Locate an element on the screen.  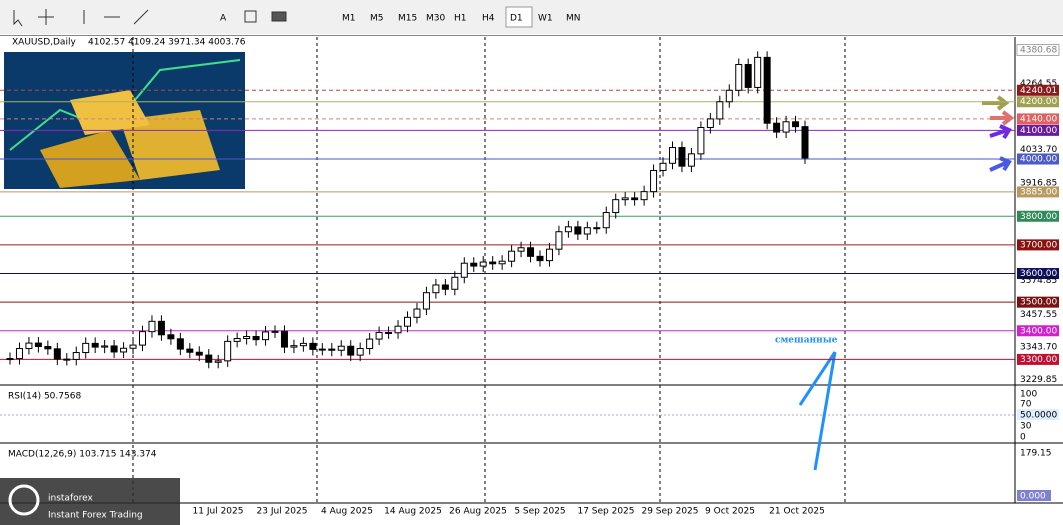
price-label: 3457.55 is located at coordinates (1038, 315).